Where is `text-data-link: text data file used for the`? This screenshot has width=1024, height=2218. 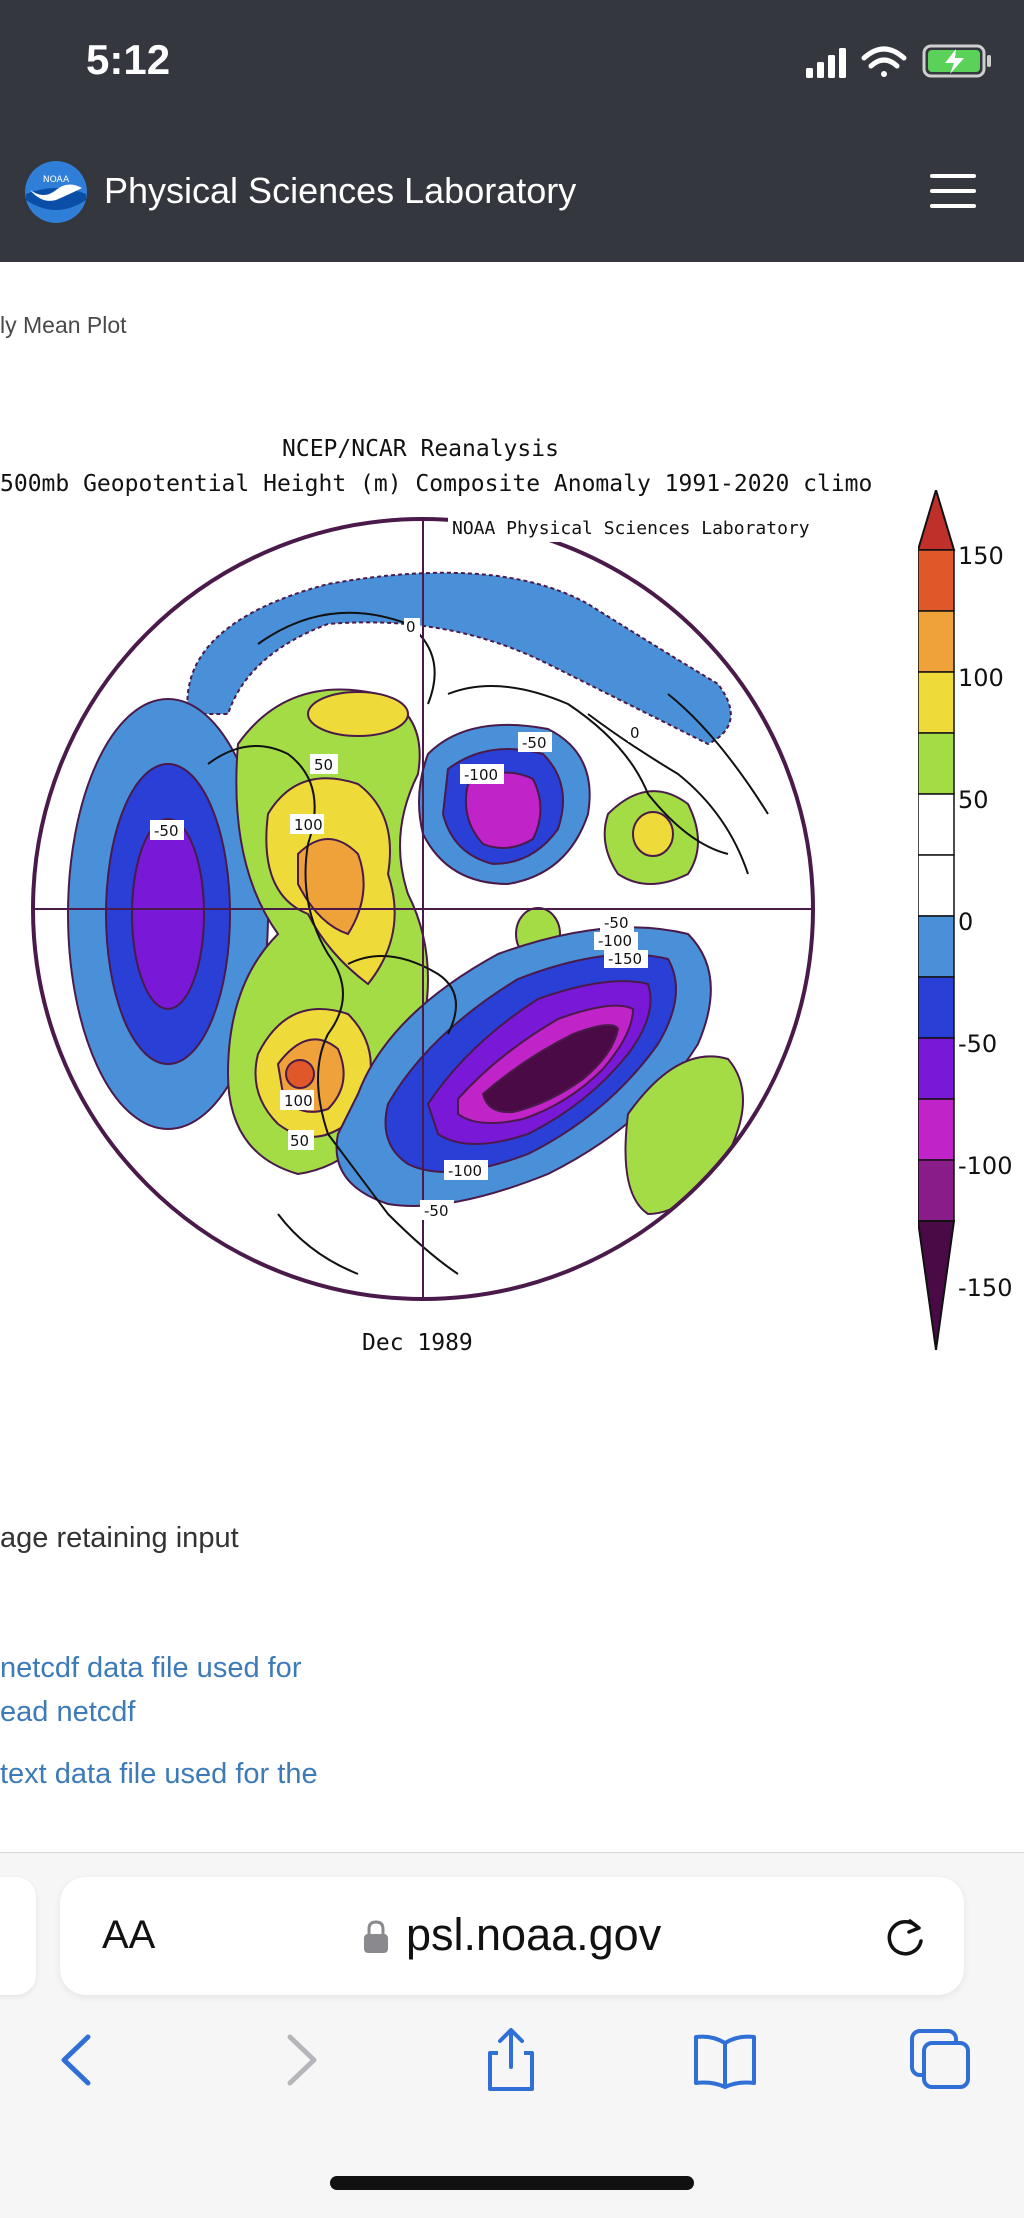 text-data-link: text data file used for the is located at coordinates (159, 1774).